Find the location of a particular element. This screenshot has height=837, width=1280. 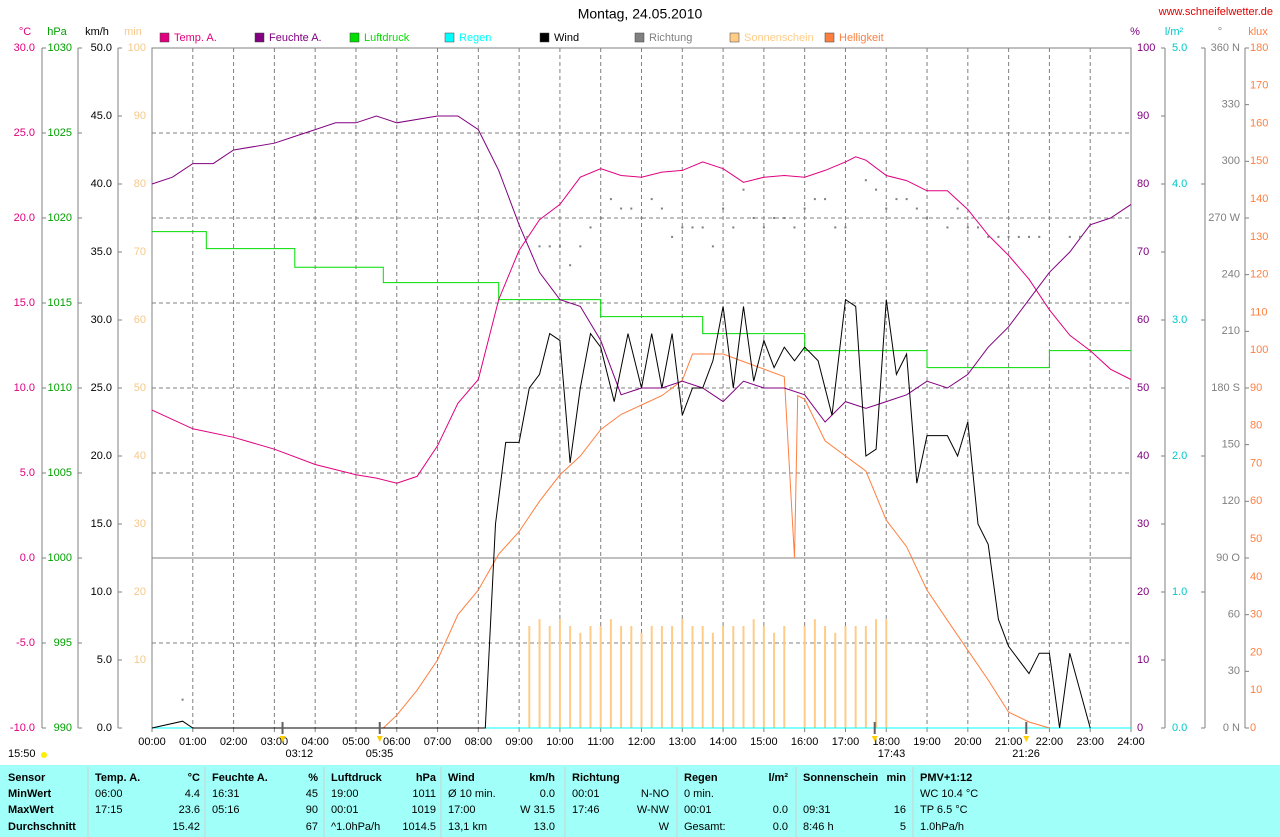

row-label: MaxWert is located at coordinates (31, 810).